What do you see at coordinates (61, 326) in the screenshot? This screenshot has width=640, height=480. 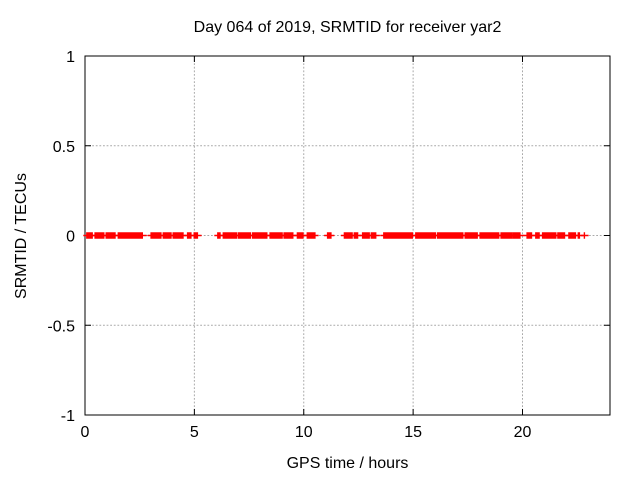 I see `y-tick-label: -0.5` at bounding box center [61, 326].